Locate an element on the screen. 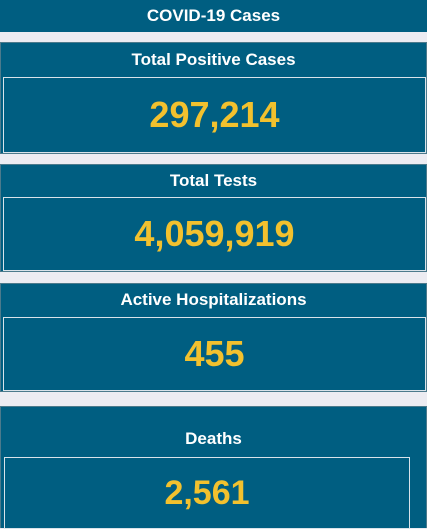  active-hospitalizations-value: 455 is located at coordinates (214, 354).